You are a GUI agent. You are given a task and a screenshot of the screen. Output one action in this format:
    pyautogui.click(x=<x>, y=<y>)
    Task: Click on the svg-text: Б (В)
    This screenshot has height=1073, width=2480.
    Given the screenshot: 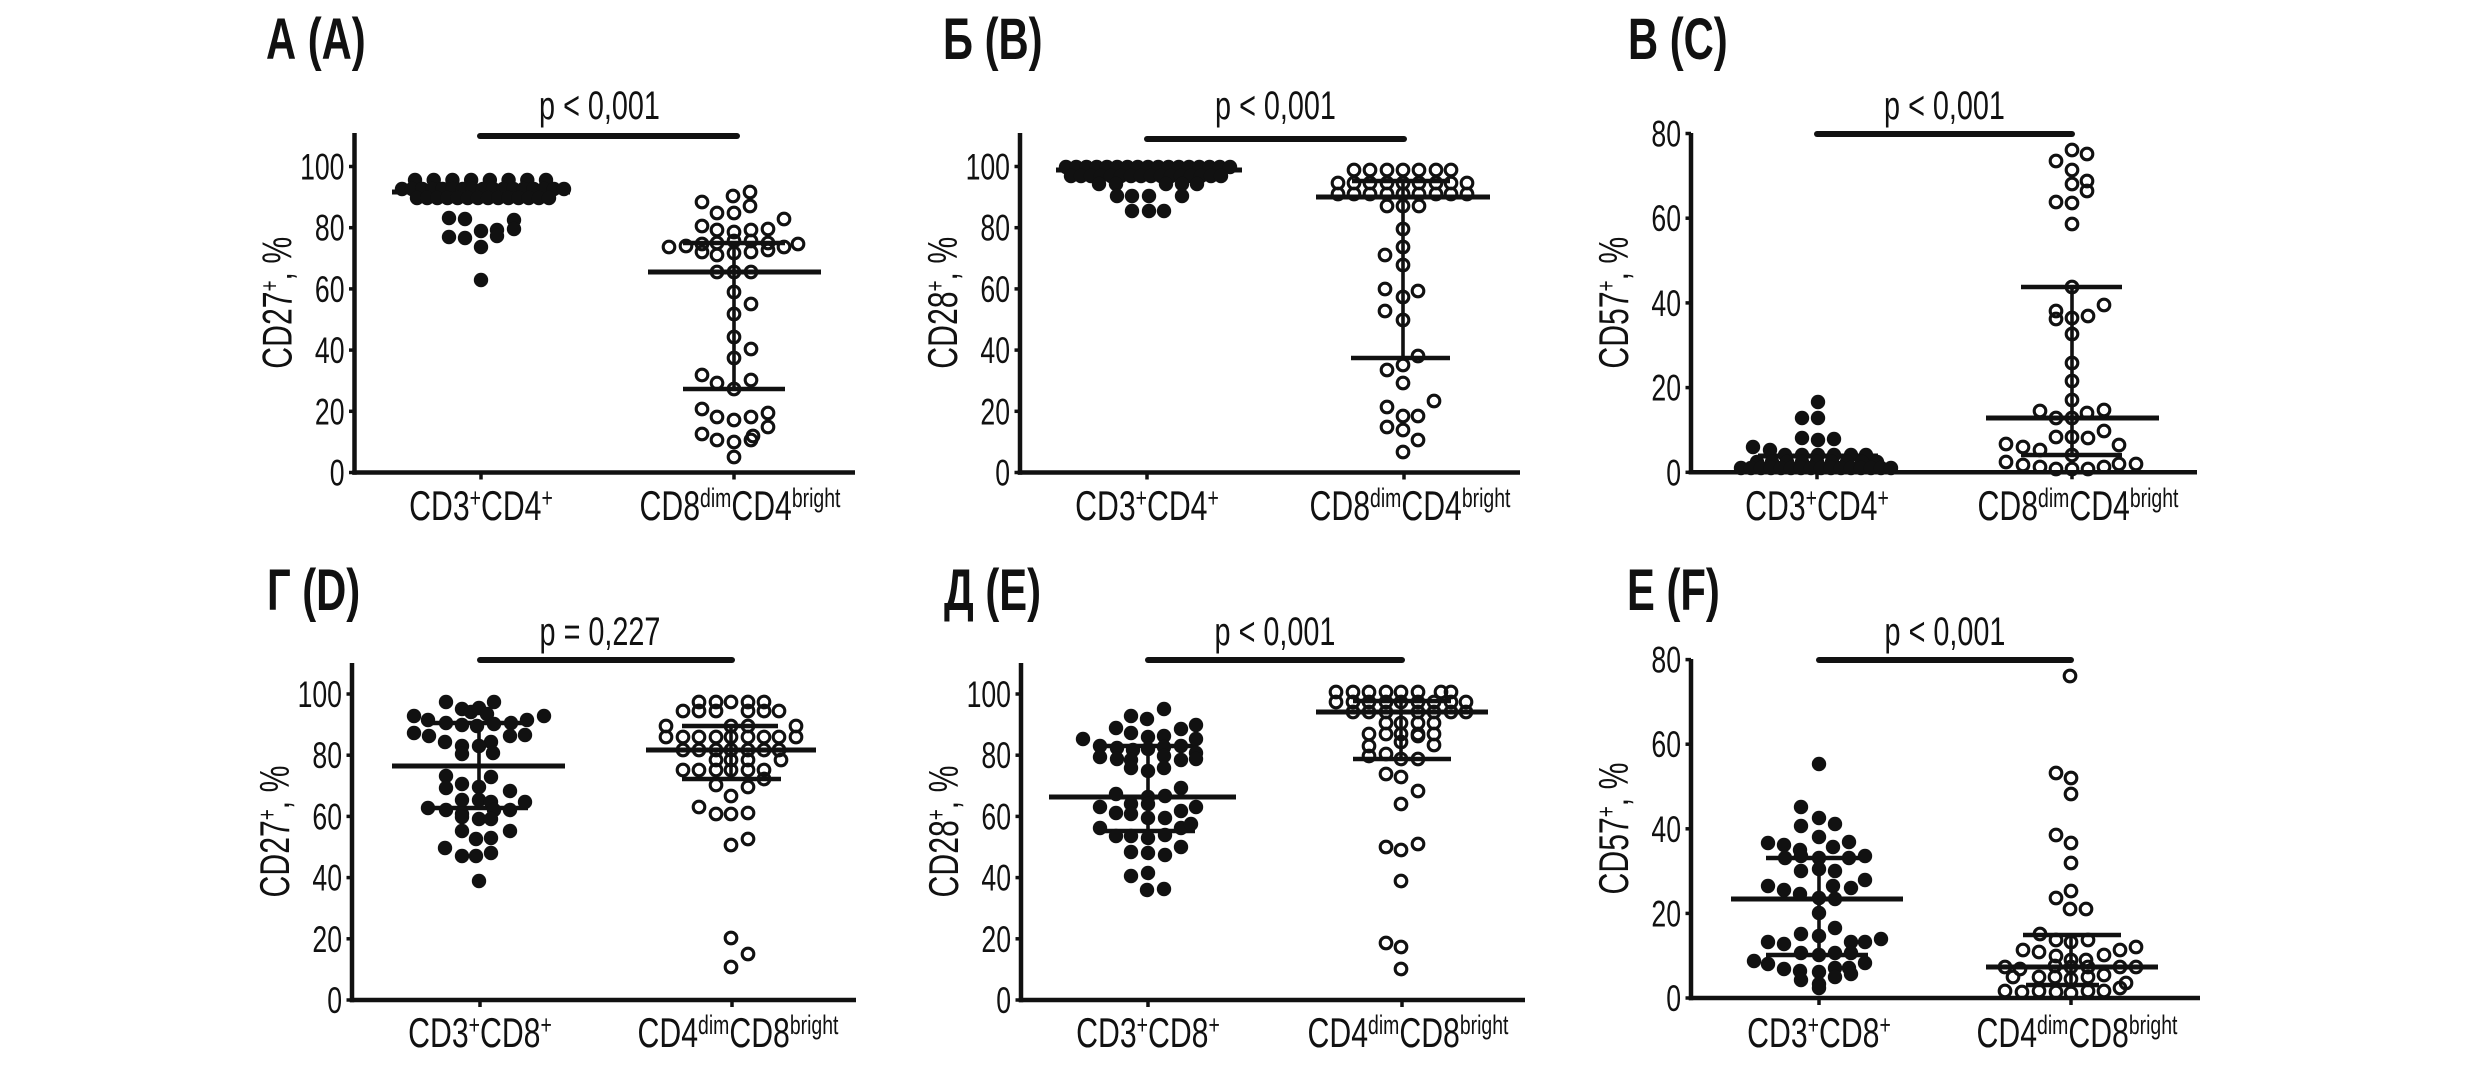 What is the action you would take?
    pyautogui.click(x=993, y=38)
    